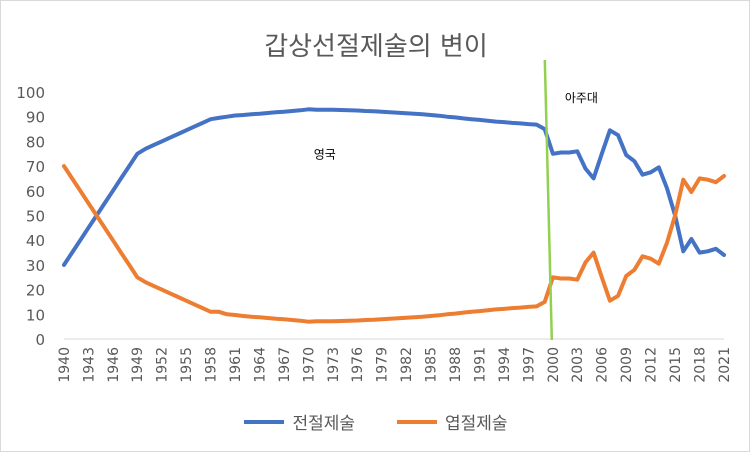  I want to click on legend-item-series1: 전절제술, so click(299, 421).